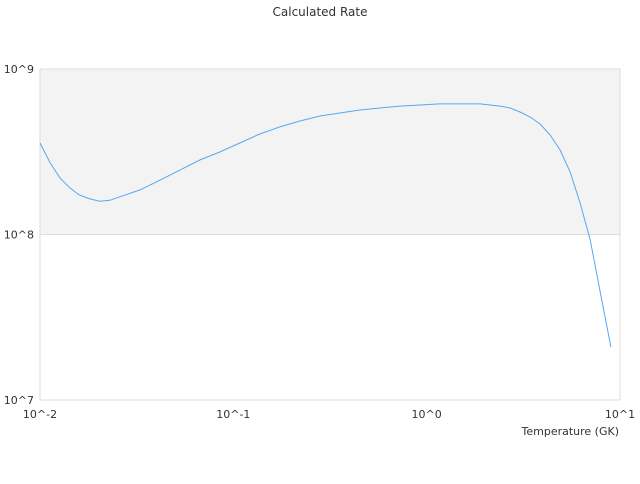  Describe the element at coordinates (620, 414) in the screenshot. I see `x-tick-label: 10^1` at that location.